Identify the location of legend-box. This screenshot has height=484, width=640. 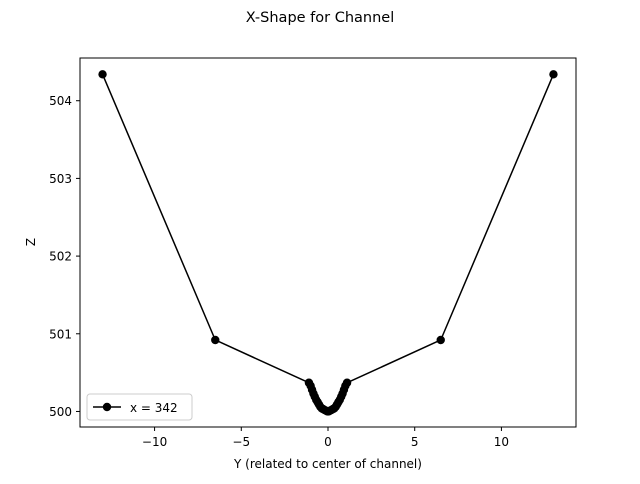
(139, 407).